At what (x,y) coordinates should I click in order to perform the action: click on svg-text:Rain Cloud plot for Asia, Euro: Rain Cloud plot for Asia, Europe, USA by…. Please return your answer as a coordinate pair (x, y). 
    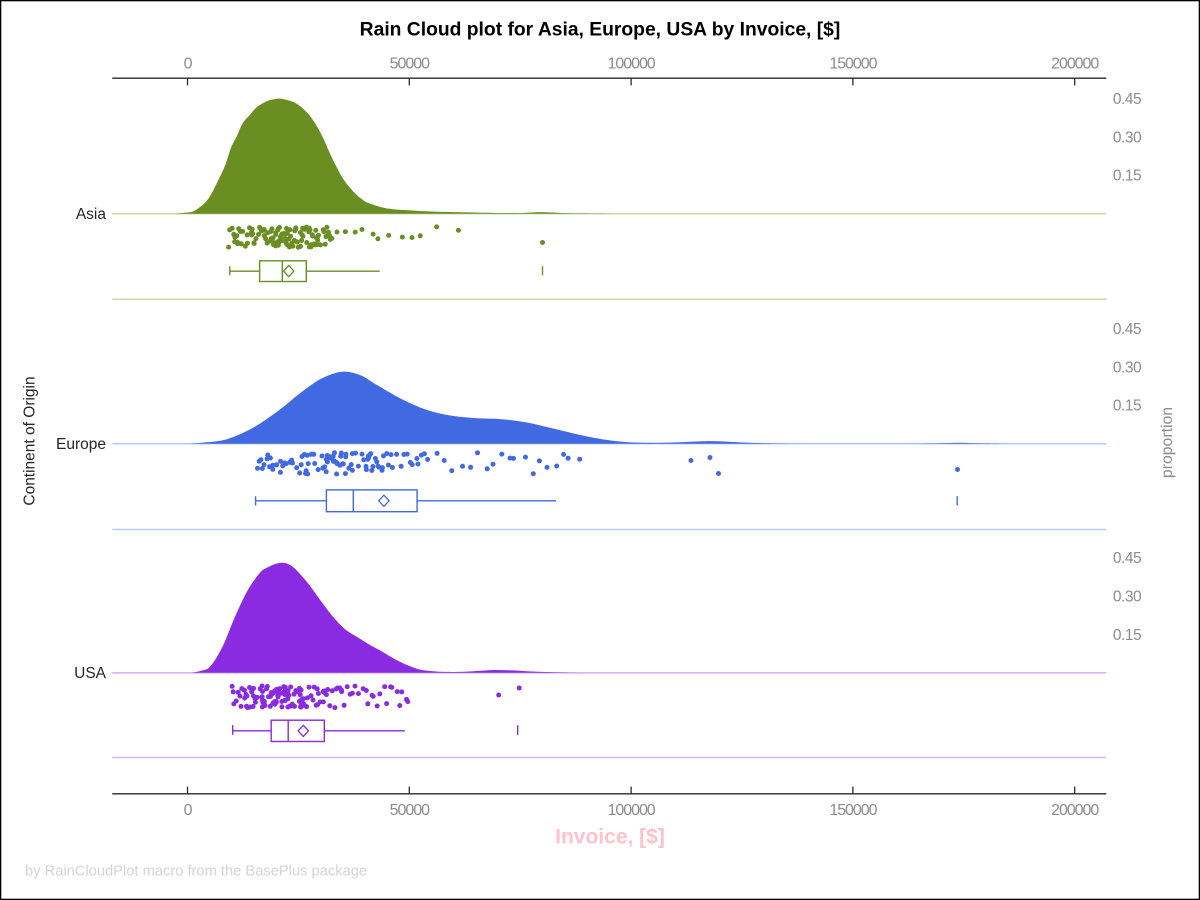
    Looking at the image, I should click on (600, 30).